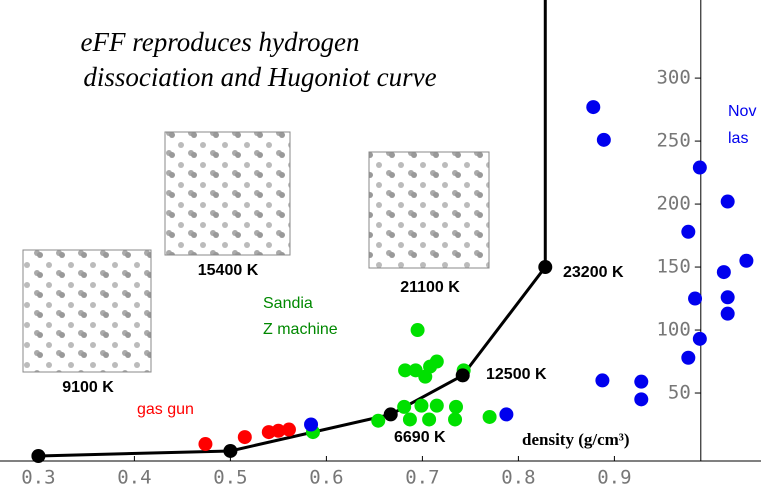 The width and height of the screenshot is (761, 496). I want to click on x-axis-label: density (g/cm³), so click(576, 439).